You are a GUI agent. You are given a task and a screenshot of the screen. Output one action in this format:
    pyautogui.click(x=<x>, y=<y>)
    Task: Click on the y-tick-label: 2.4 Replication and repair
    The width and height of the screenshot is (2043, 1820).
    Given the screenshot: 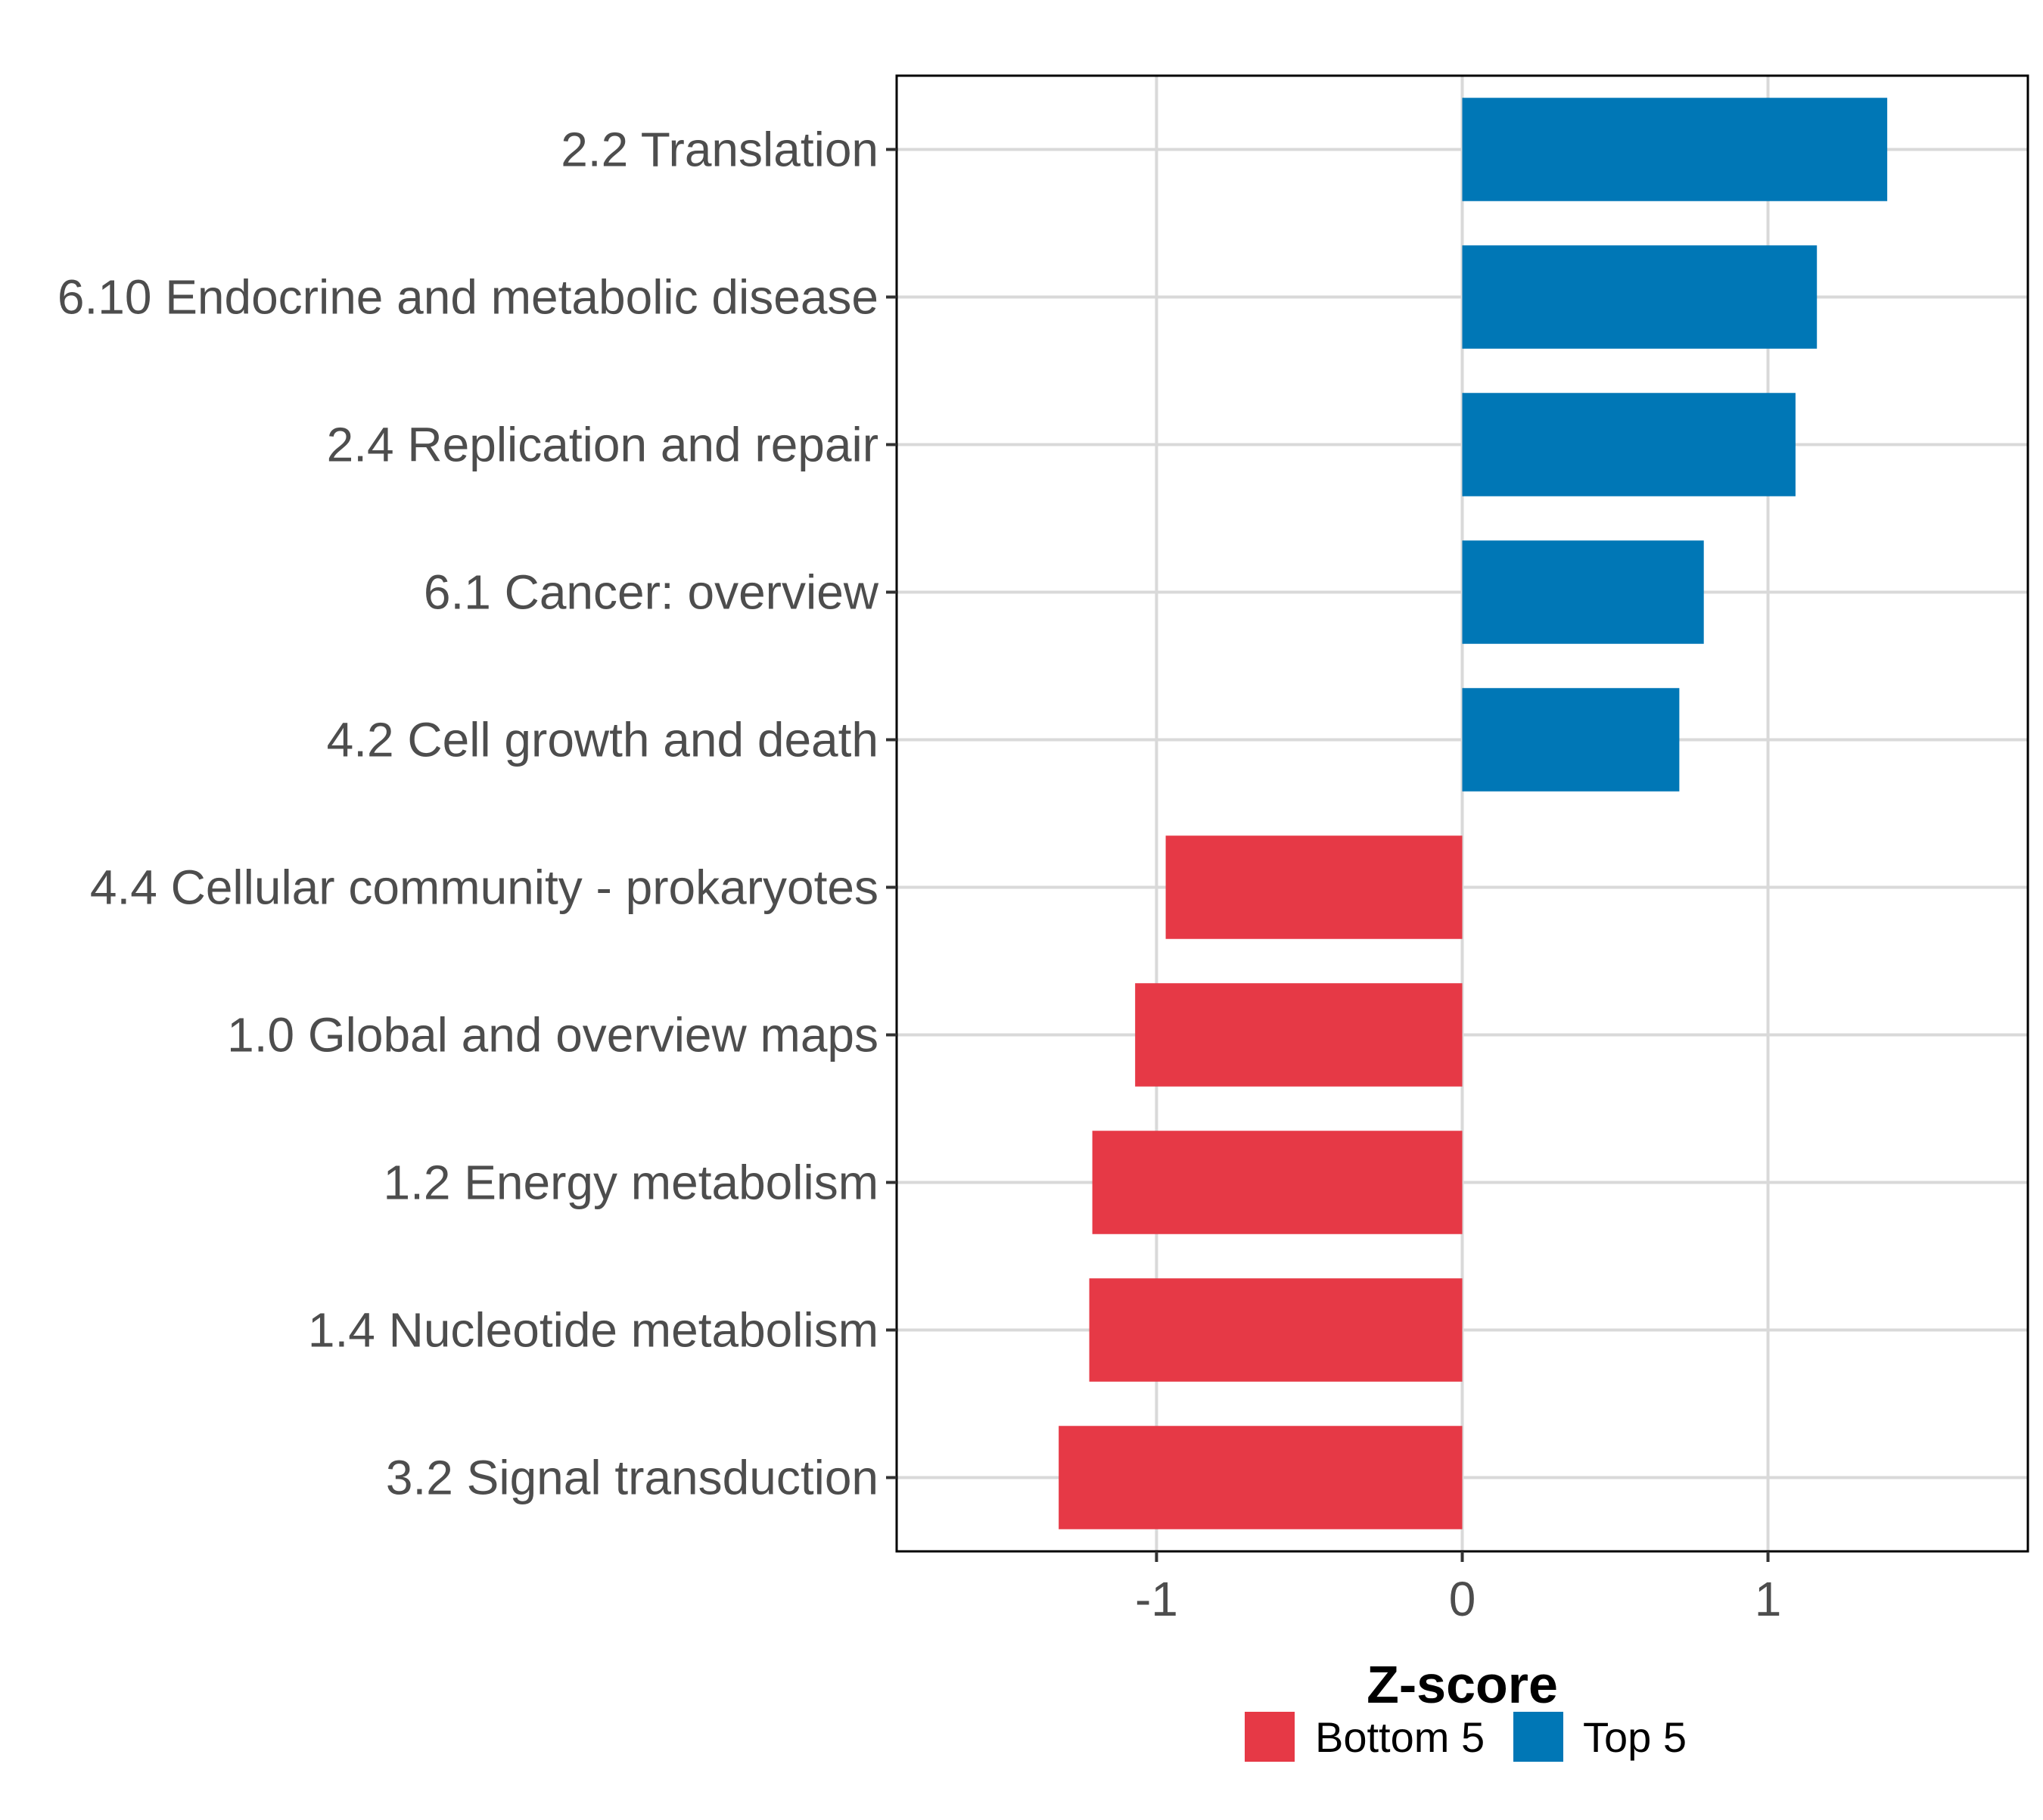 What is the action you would take?
    pyautogui.click(x=602, y=445)
    